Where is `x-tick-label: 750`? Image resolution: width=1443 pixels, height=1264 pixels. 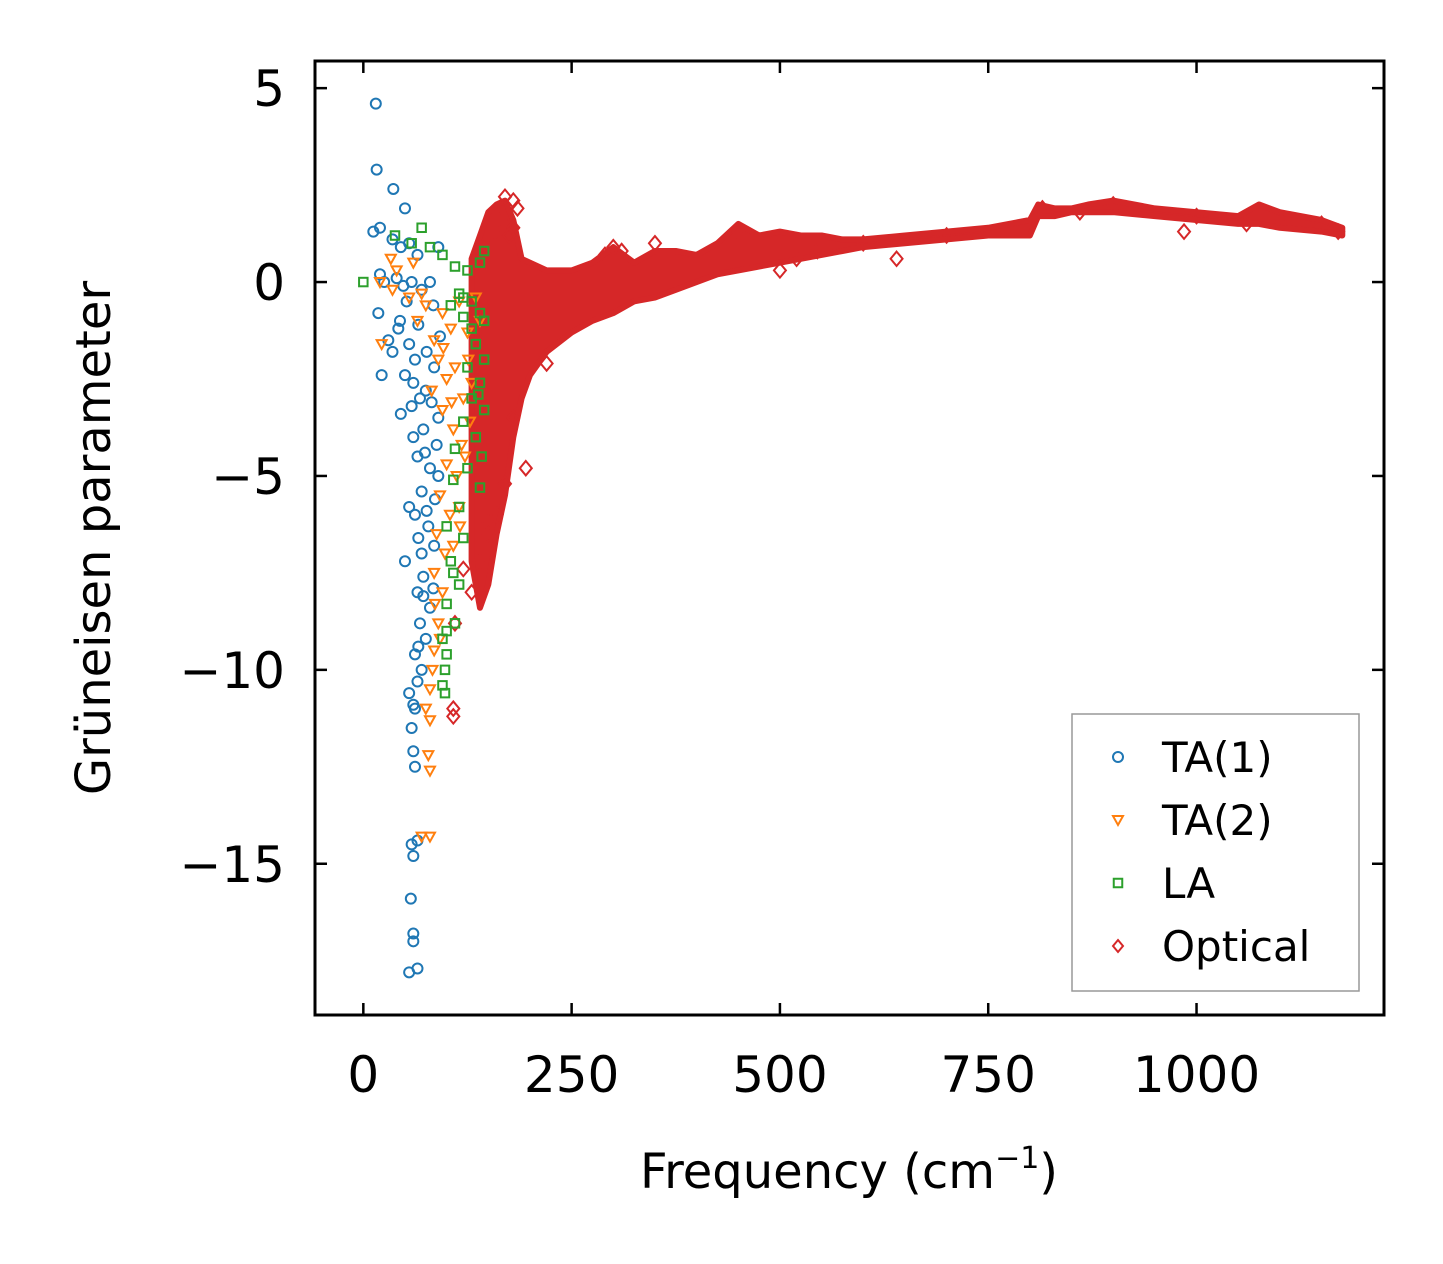
x-tick-label: 750 is located at coordinates (988, 1075).